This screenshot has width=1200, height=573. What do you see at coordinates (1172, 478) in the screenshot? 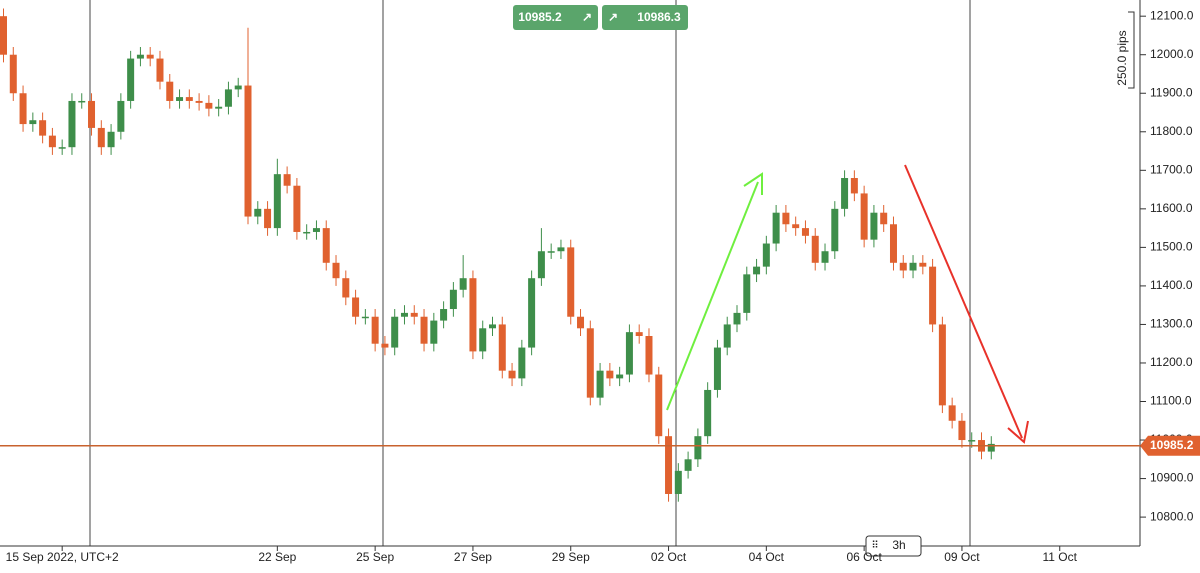
I see `y-tick-label: 10900.0` at bounding box center [1172, 478].